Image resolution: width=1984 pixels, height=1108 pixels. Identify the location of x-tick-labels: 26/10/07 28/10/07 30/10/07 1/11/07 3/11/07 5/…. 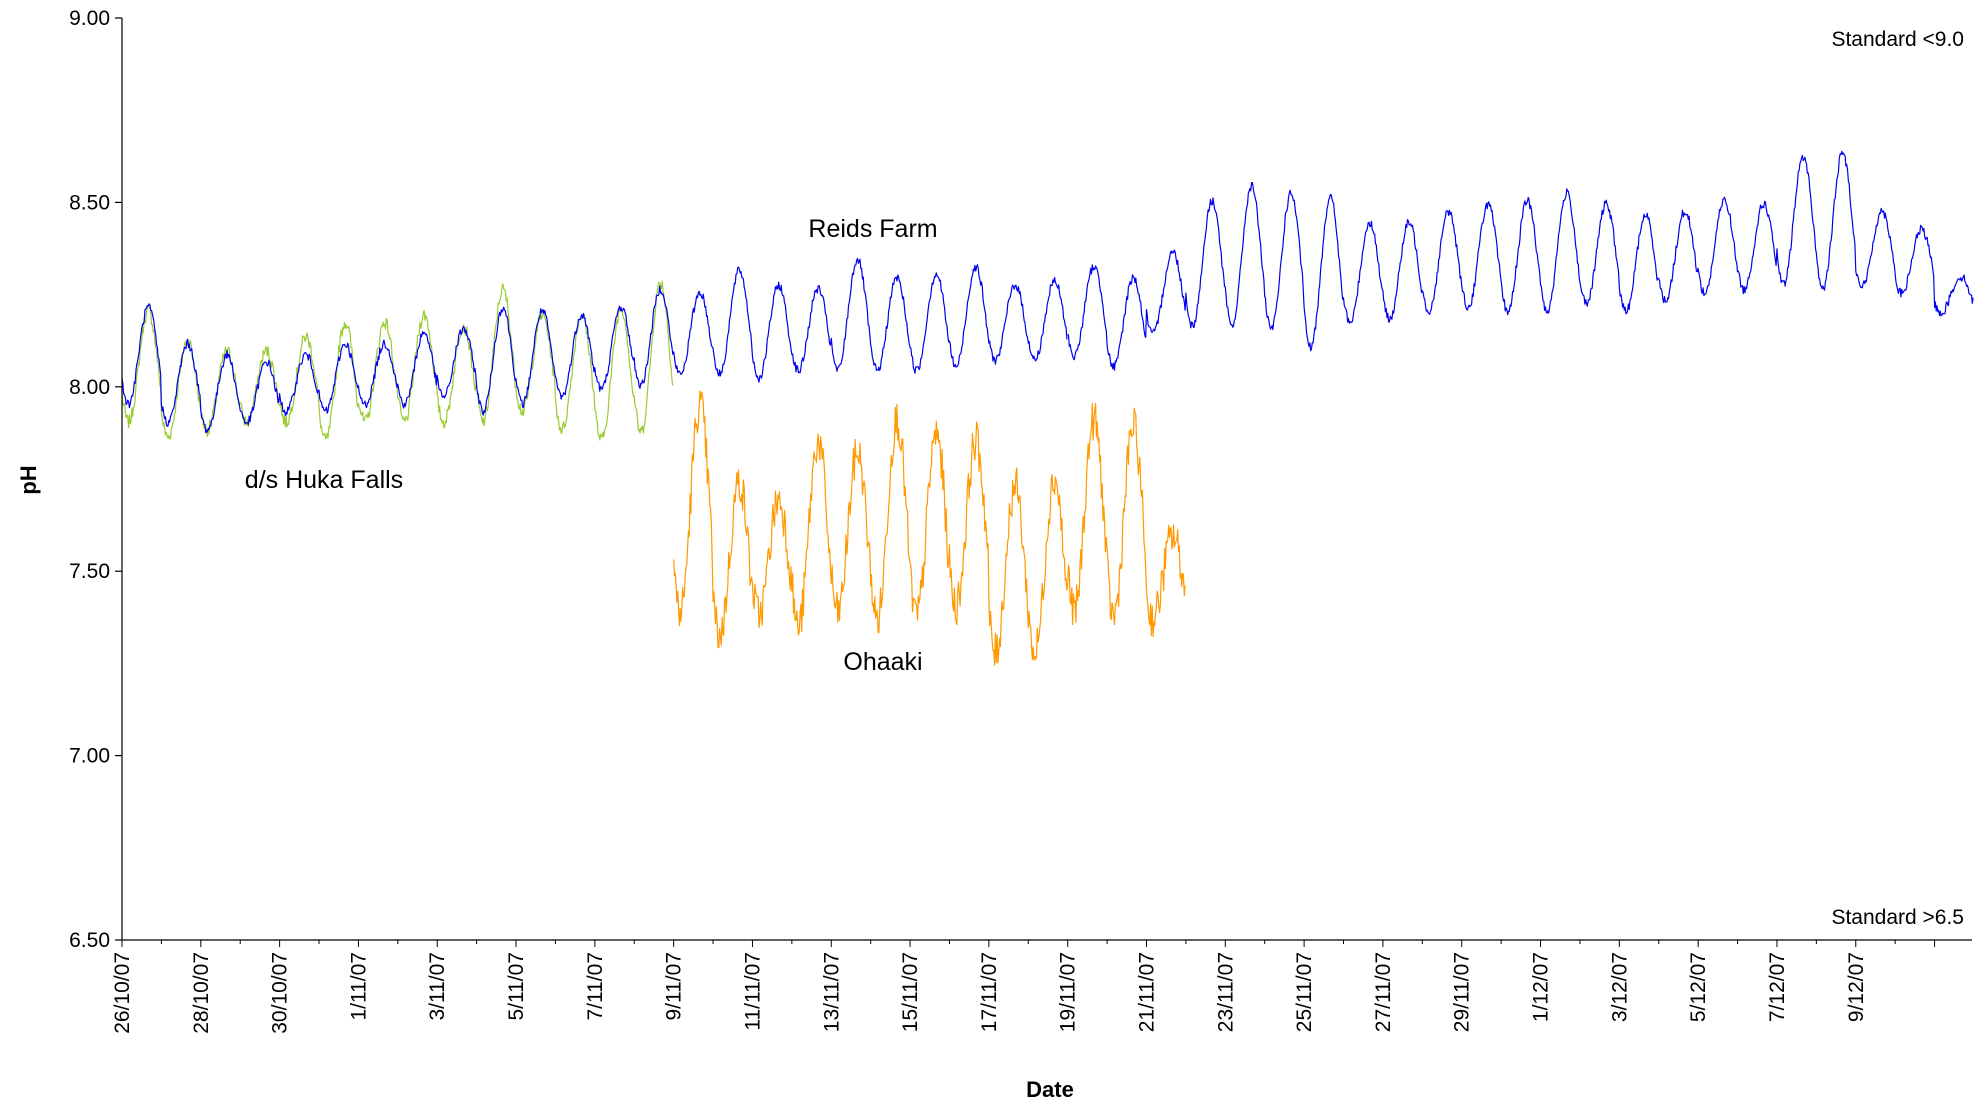
(989, 993).